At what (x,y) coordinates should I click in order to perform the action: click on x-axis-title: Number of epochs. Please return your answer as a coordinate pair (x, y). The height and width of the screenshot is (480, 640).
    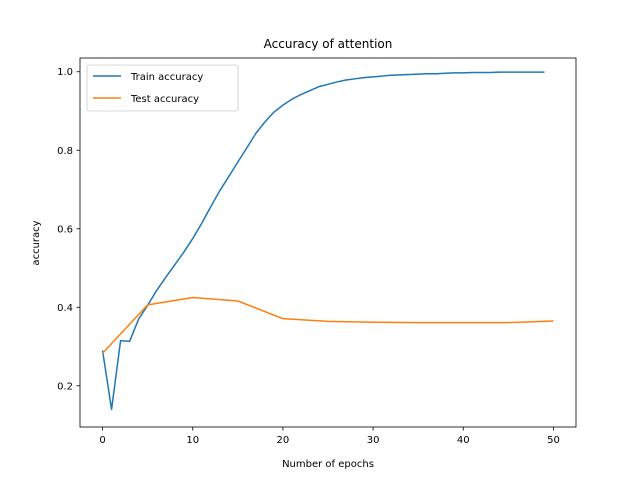
    Looking at the image, I should click on (328, 464).